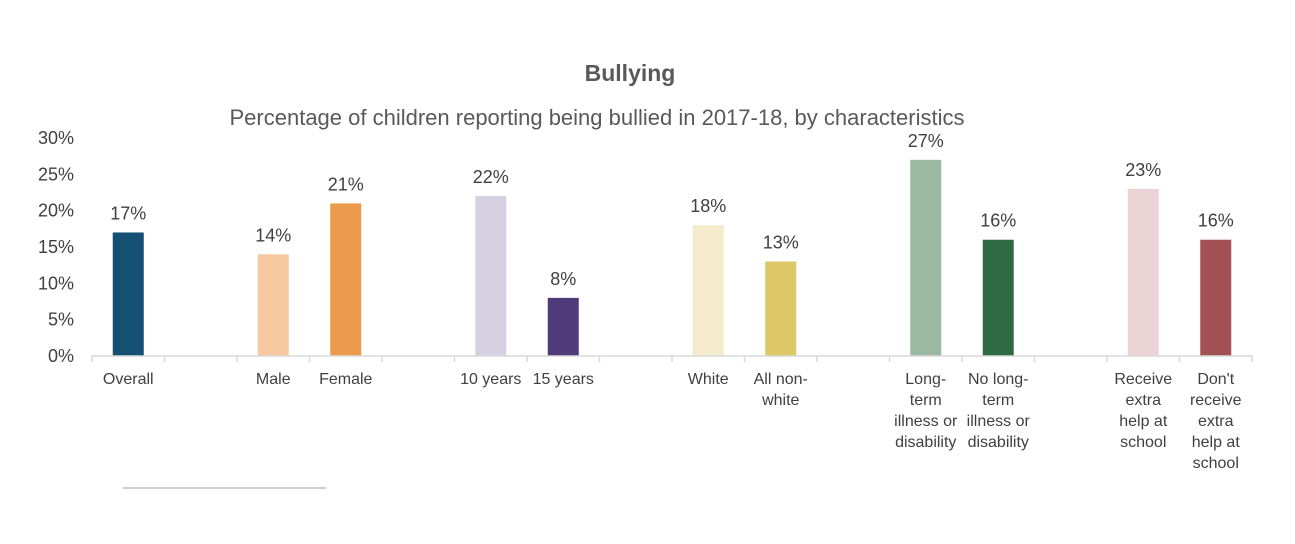 Image resolution: width=1295 pixels, height=544 pixels. Describe the element at coordinates (1143, 411) in the screenshot. I see `x-category-label: Receive extra help at school` at that location.